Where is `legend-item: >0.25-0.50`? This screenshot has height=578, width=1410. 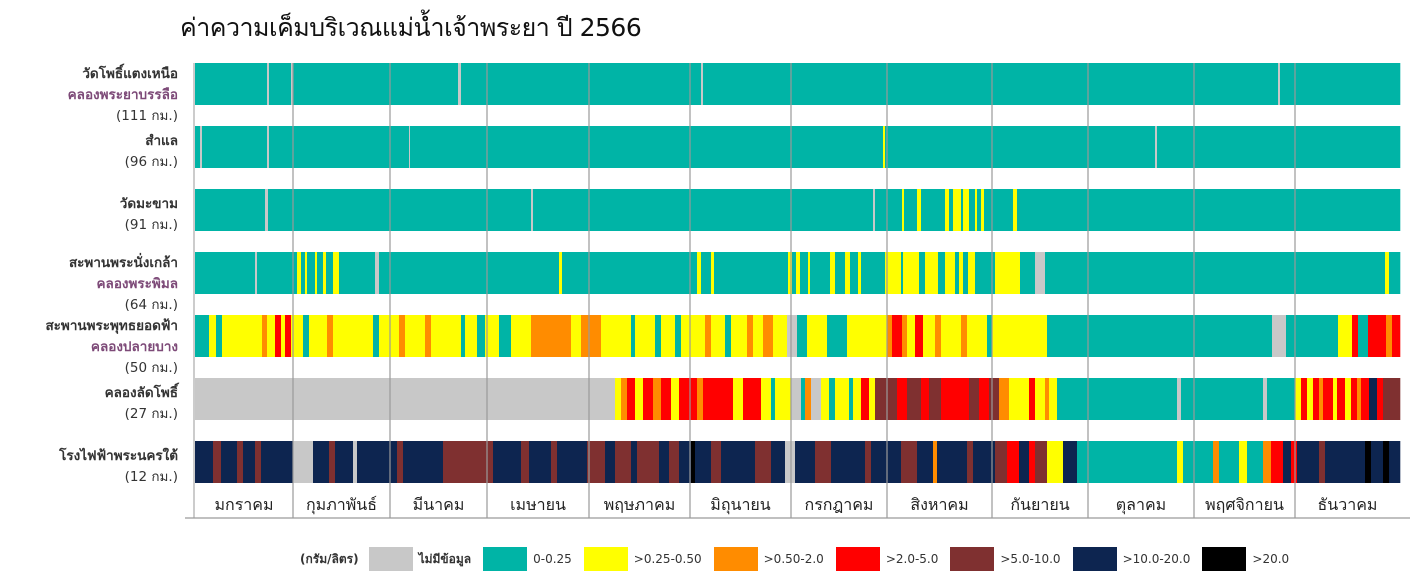 legend-item: >0.25-0.50 is located at coordinates (642, 559).